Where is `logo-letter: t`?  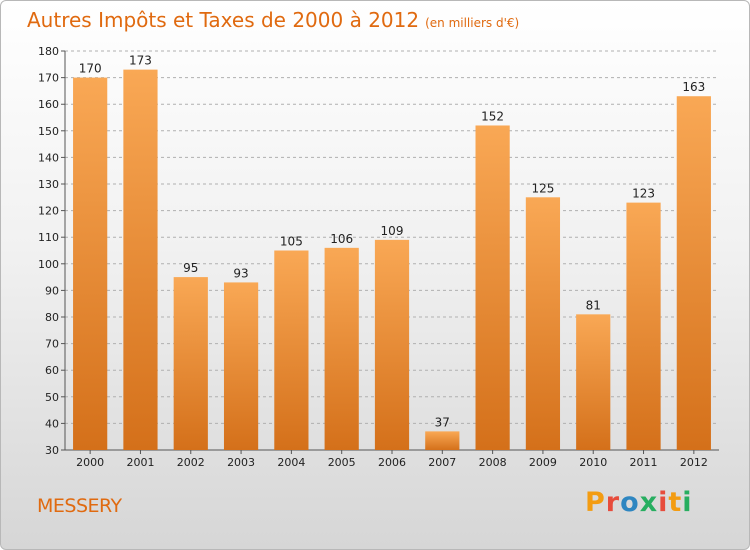 logo-letter: t is located at coordinates (675, 502).